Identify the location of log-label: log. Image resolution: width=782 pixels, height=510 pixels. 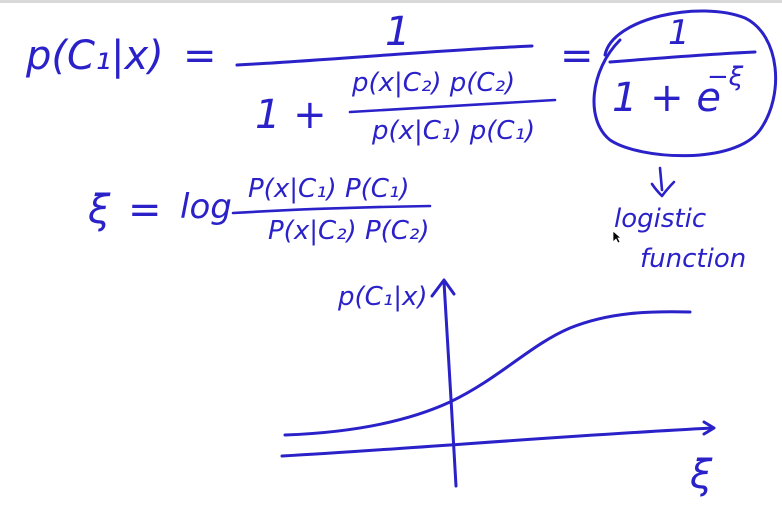
(206, 207).